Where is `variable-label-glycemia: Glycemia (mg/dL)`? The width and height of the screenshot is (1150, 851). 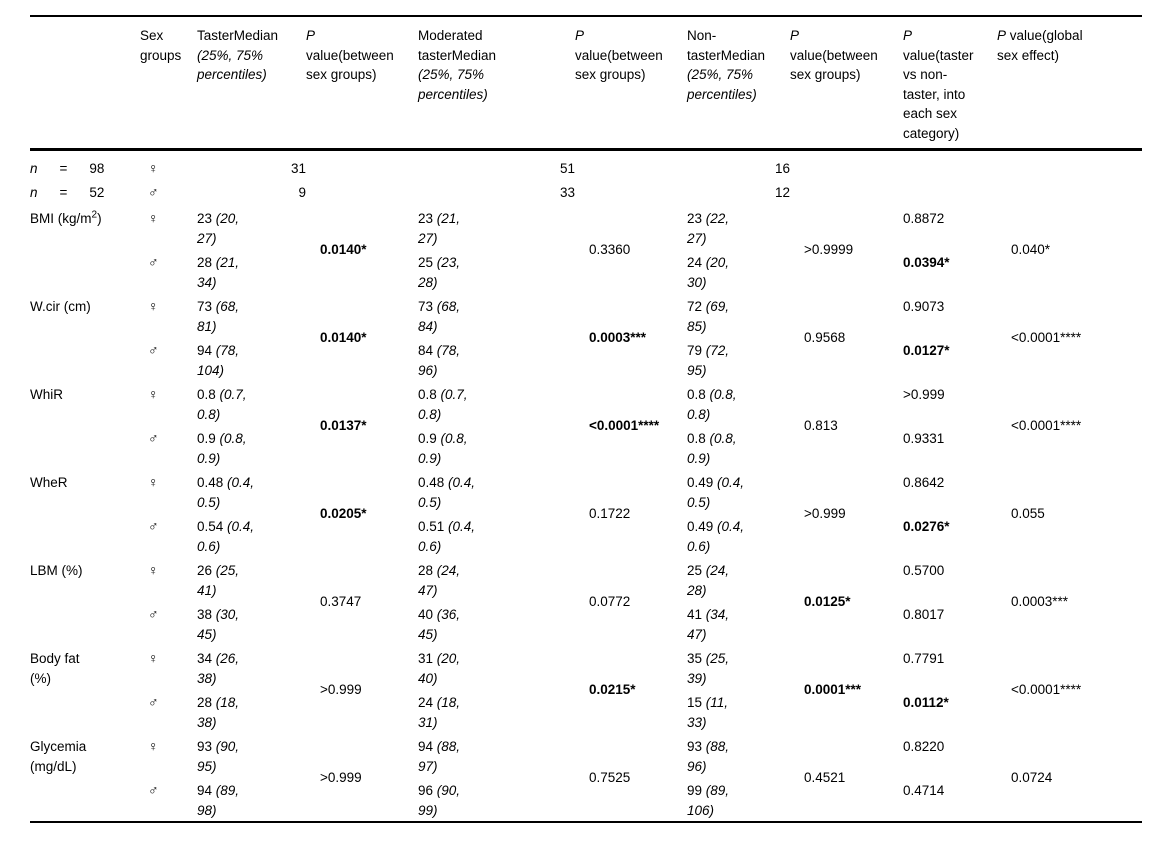 variable-label-glycemia: Glycemia (mg/dL) is located at coordinates (85, 778).